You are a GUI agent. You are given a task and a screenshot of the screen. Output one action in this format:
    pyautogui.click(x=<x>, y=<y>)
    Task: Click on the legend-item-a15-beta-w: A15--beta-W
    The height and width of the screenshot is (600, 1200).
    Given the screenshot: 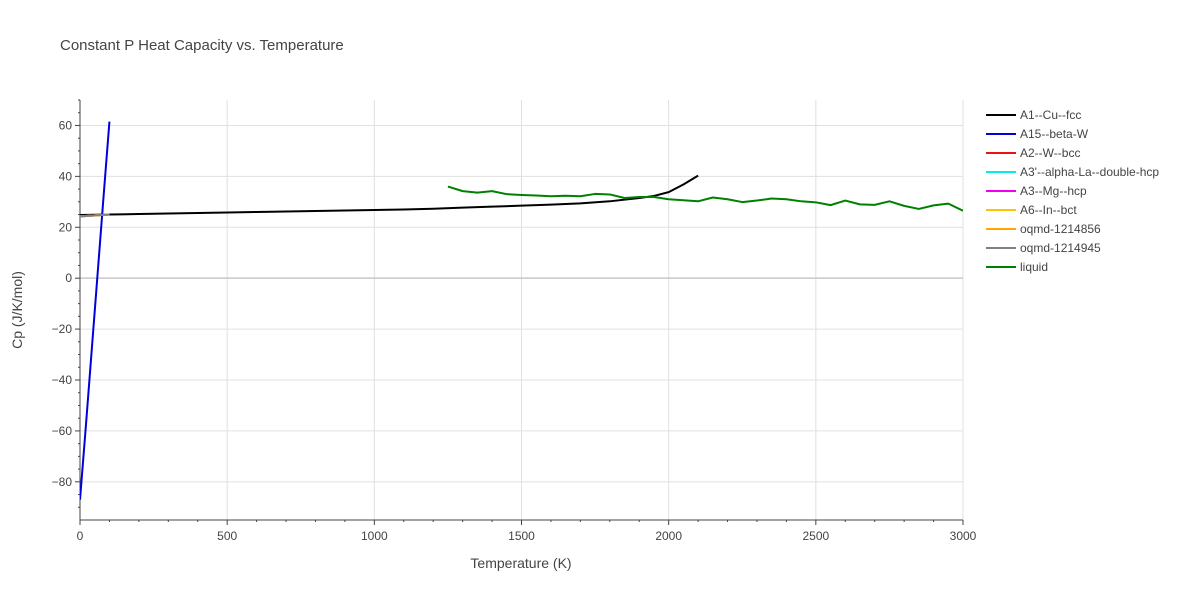 What is the action you would take?
    pyautogui.click(x=1037, y=134)
    